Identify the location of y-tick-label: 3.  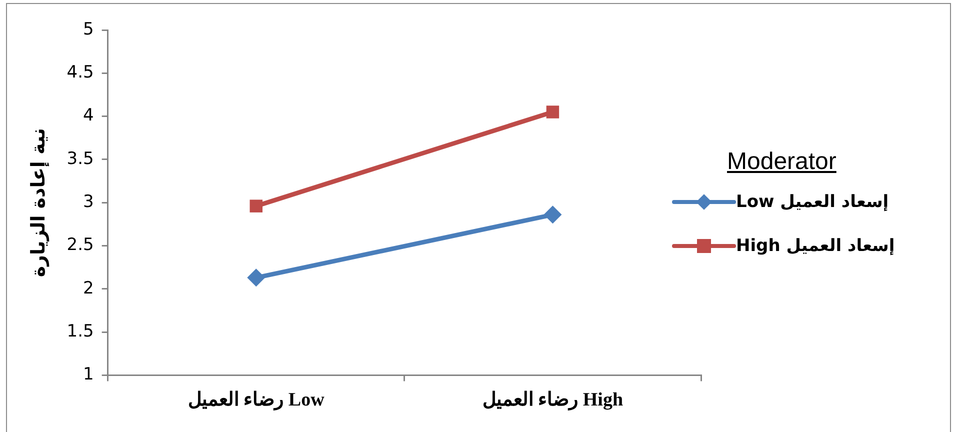
(88, 202).